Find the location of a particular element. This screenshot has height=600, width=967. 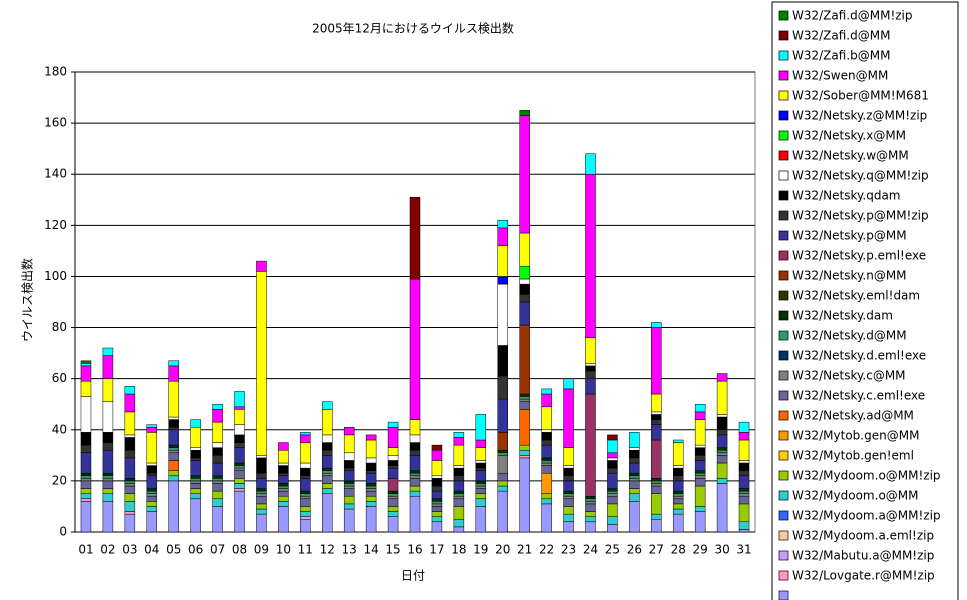

legend-label: W32/Netsky.c.eml!exe is located at coordinates (858, 396).